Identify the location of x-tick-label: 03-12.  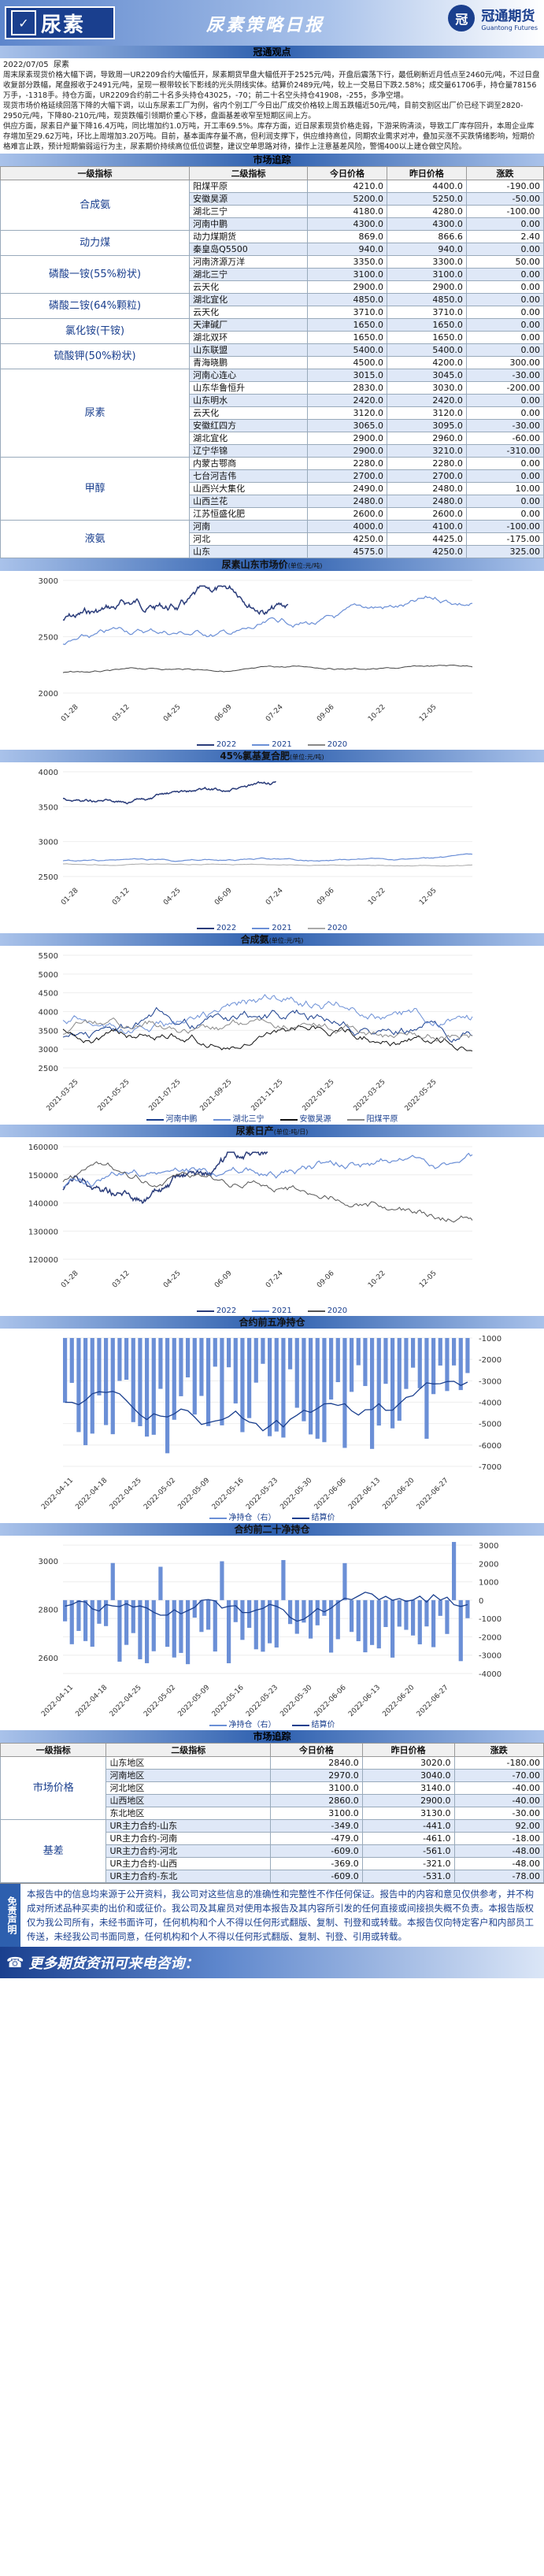
(121, 1279).